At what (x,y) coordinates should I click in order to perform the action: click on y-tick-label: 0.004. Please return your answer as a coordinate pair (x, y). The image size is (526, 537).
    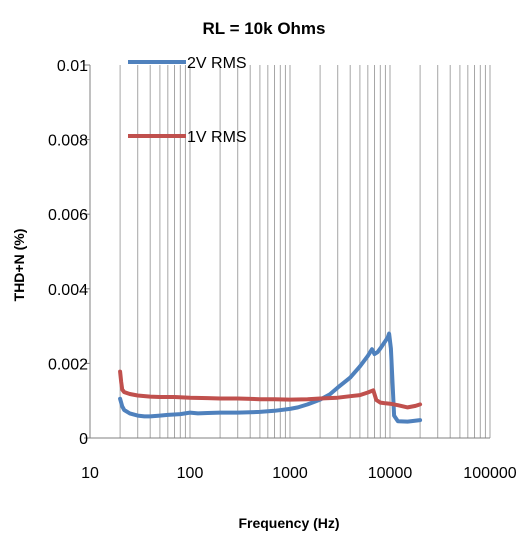
    Looking at the image, I should click on (68, 290).